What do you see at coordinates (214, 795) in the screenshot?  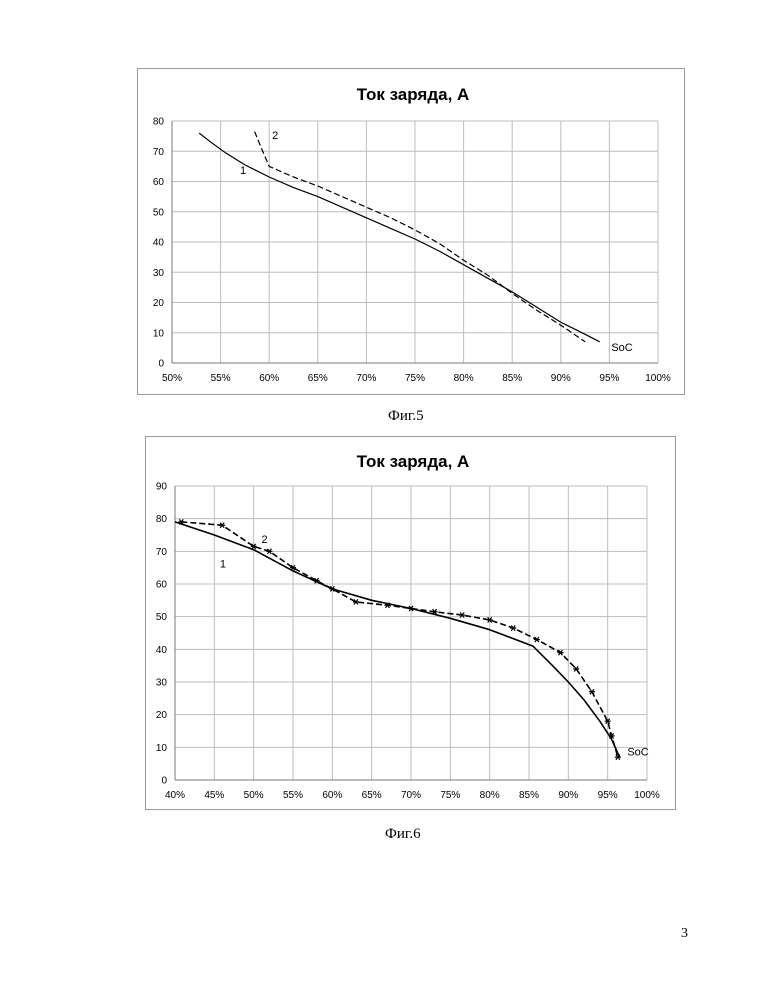 I see `x-tick-label: 45%` at bounding box center [214, 795].